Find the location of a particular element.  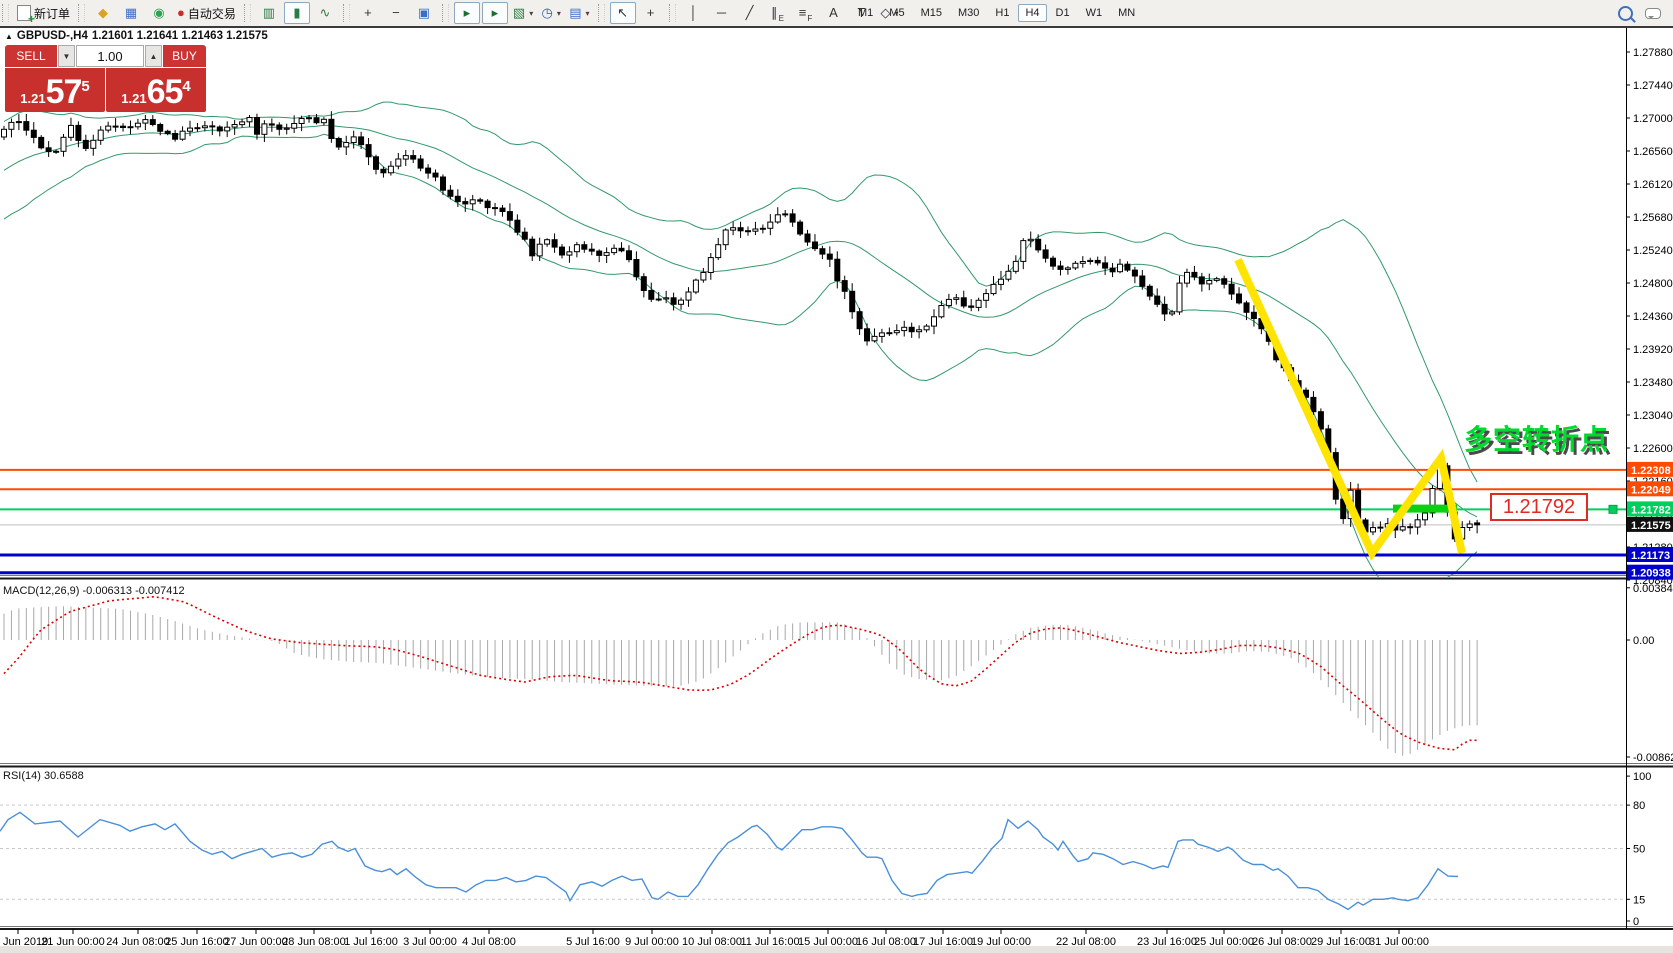

svg-text: 1.21173 is located at coordinates (1650, 556).